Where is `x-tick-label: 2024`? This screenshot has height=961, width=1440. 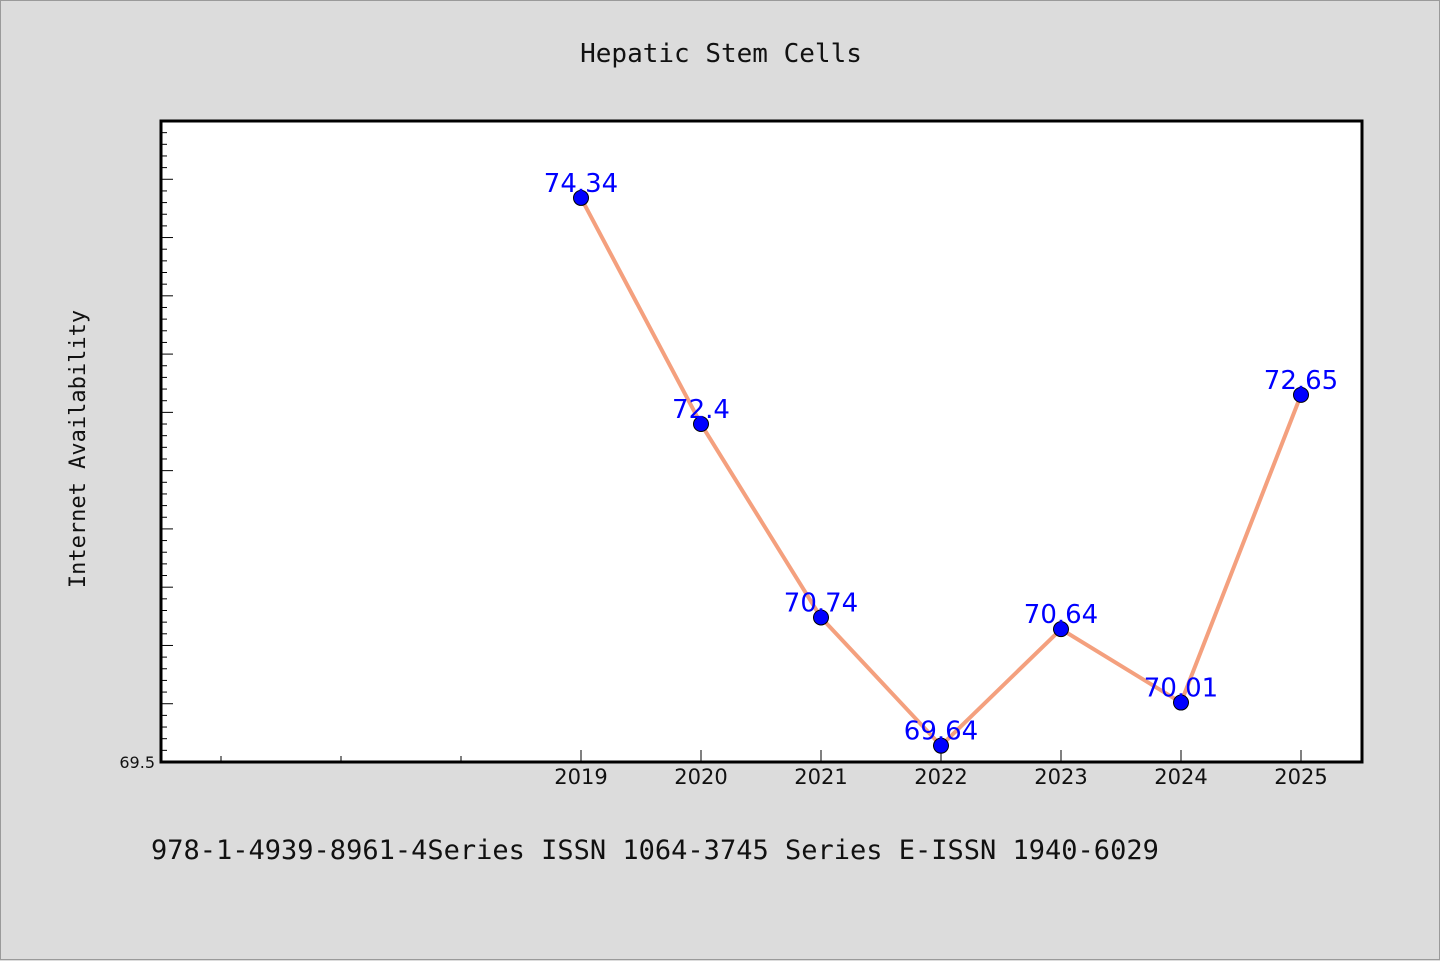
x-tick-label: 2024 is located at coordinates (1180, 777).